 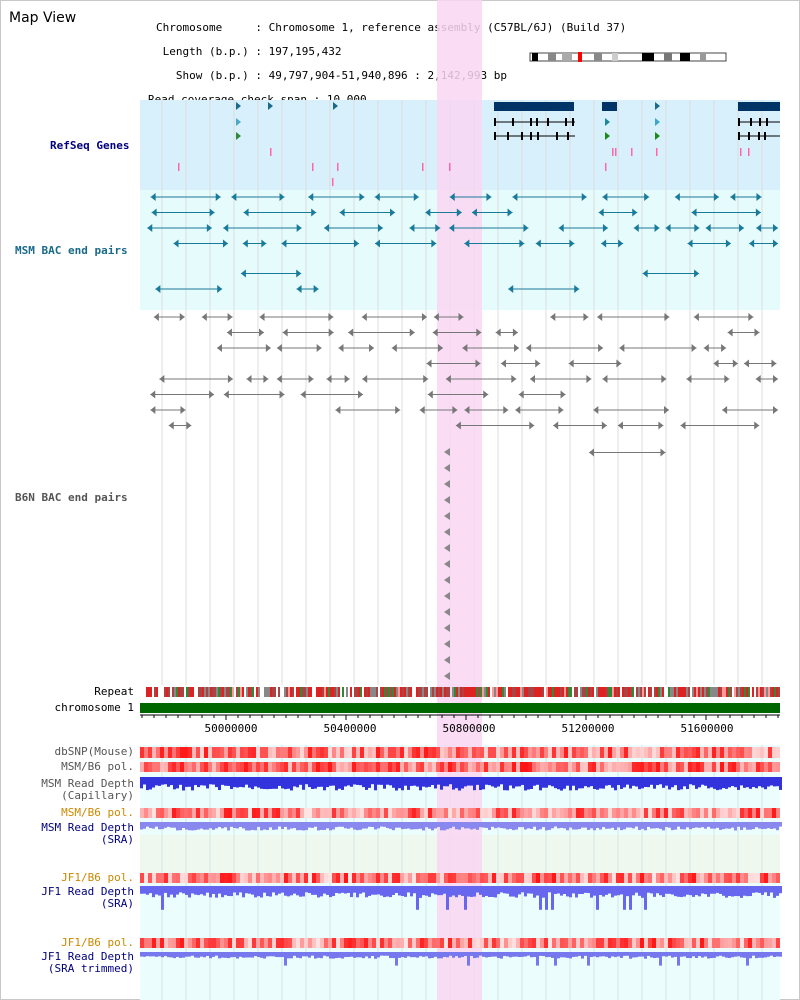 I want to click on gene-feature, so click(x=609, y=106).